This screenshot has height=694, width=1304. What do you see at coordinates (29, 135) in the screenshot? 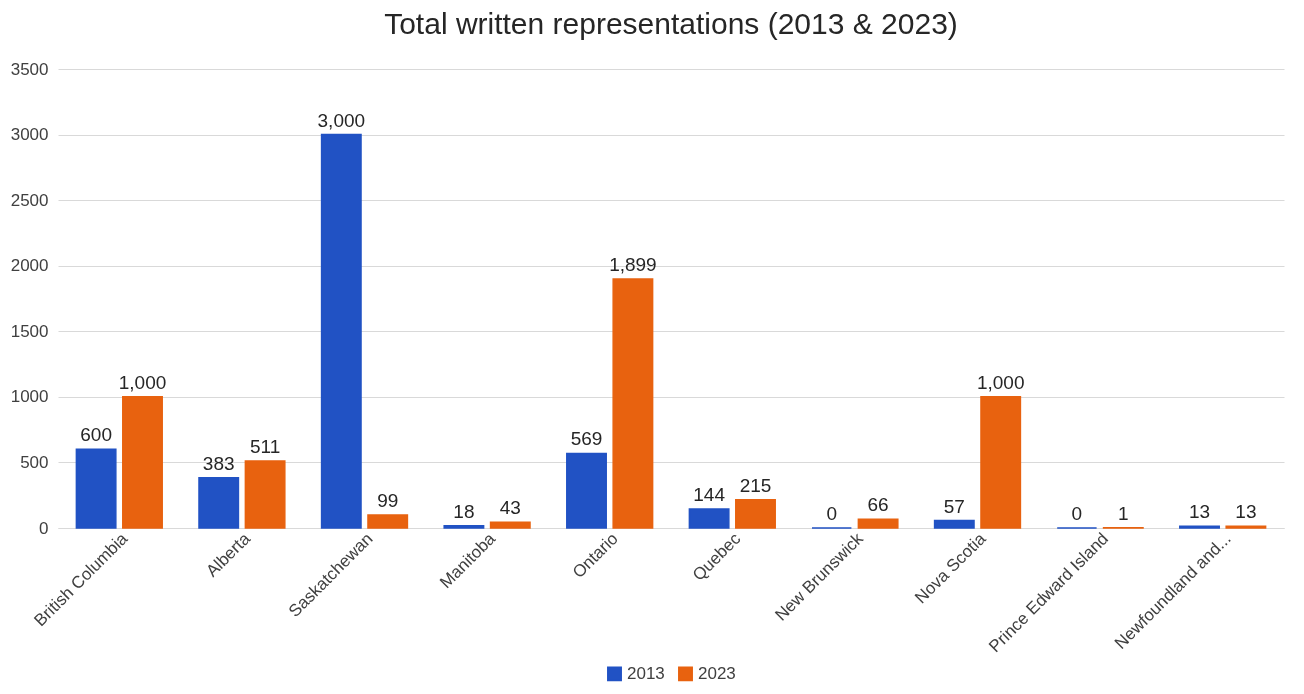
I see `y-tick-label: 3000` at bounding box center [29, 135].